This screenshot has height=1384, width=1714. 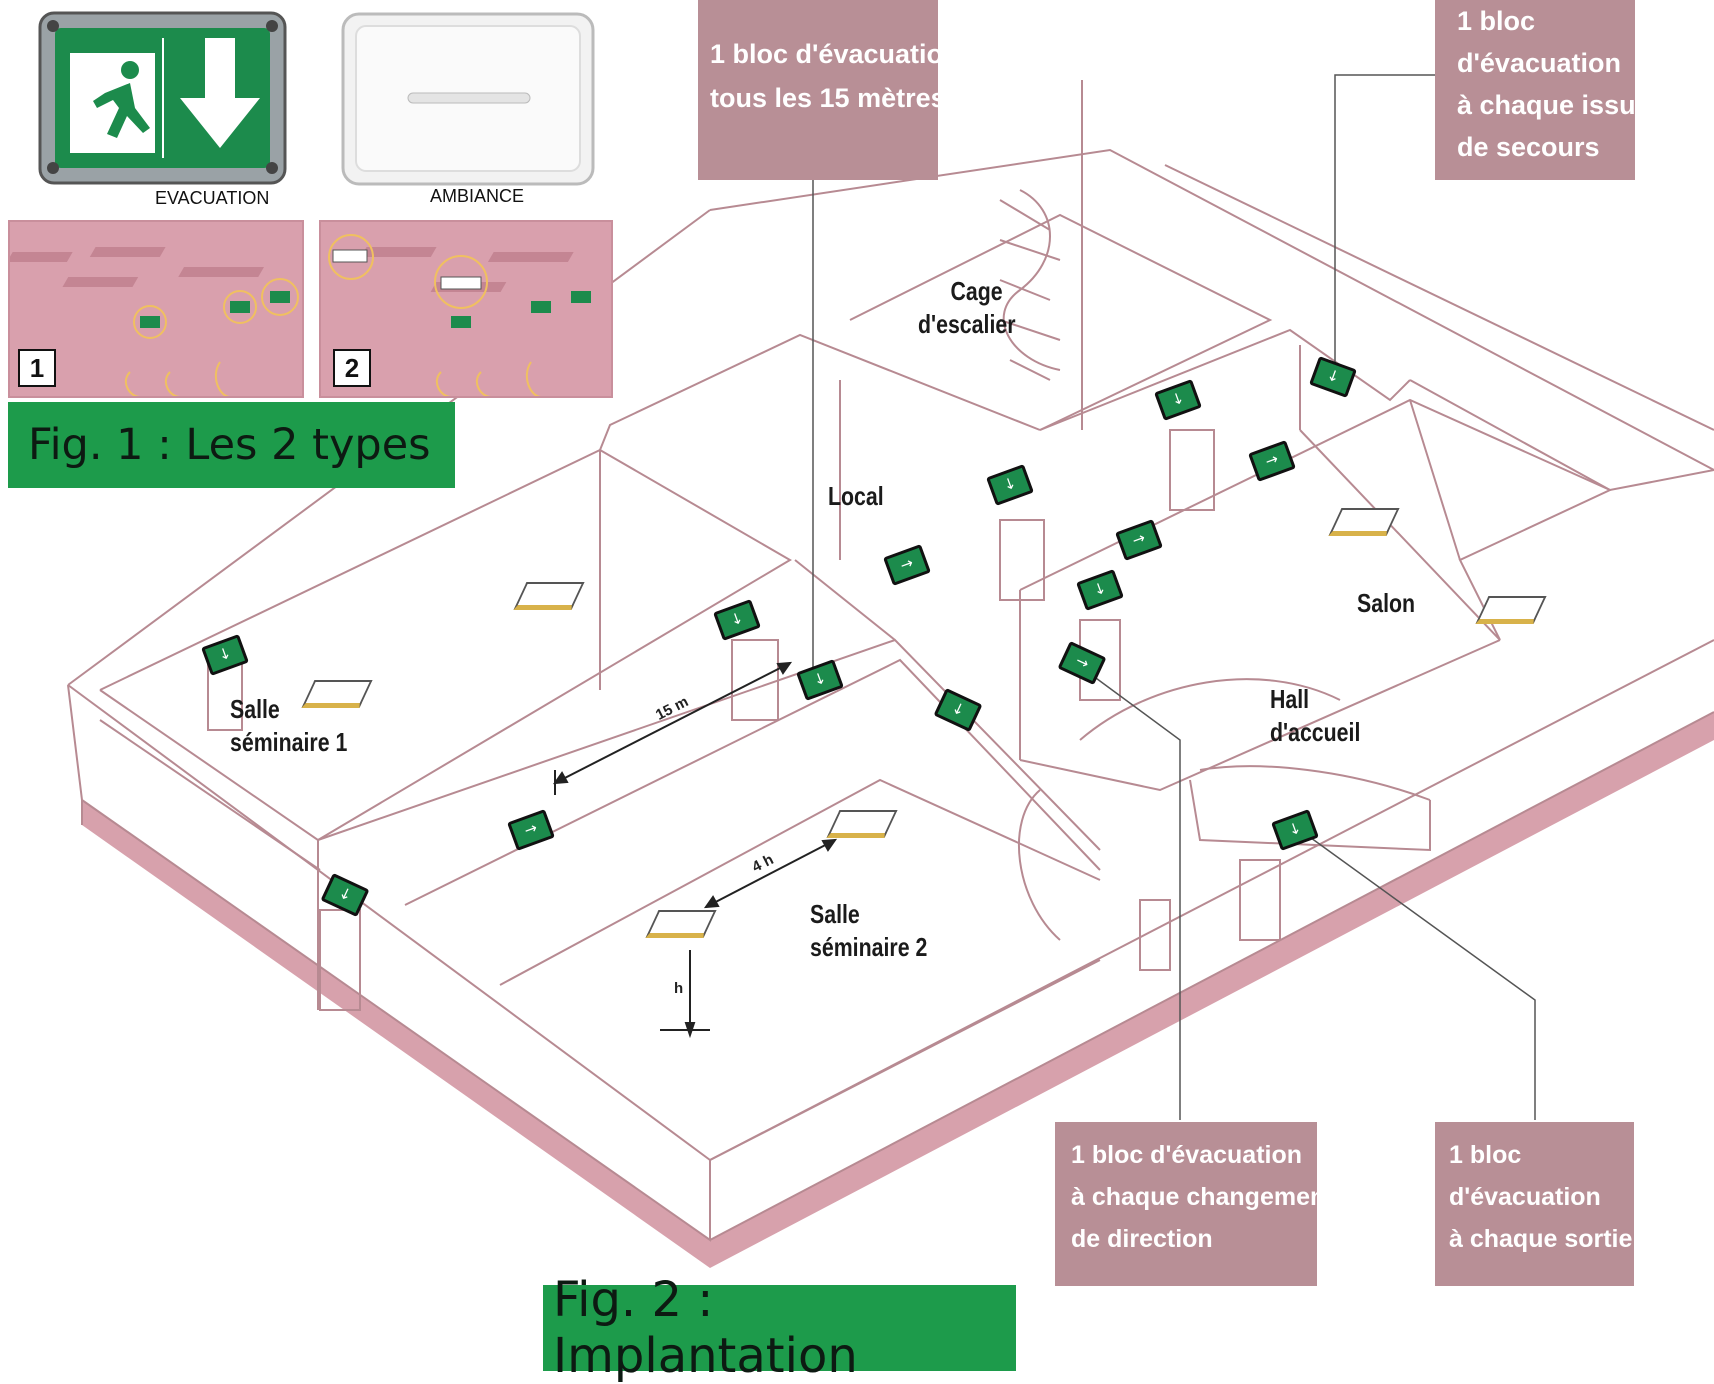 What do you see at coordinates (255, 709) in the screenshot?
I see `room-seminar1-line-1: Salle` at bounding box center [255, 709].